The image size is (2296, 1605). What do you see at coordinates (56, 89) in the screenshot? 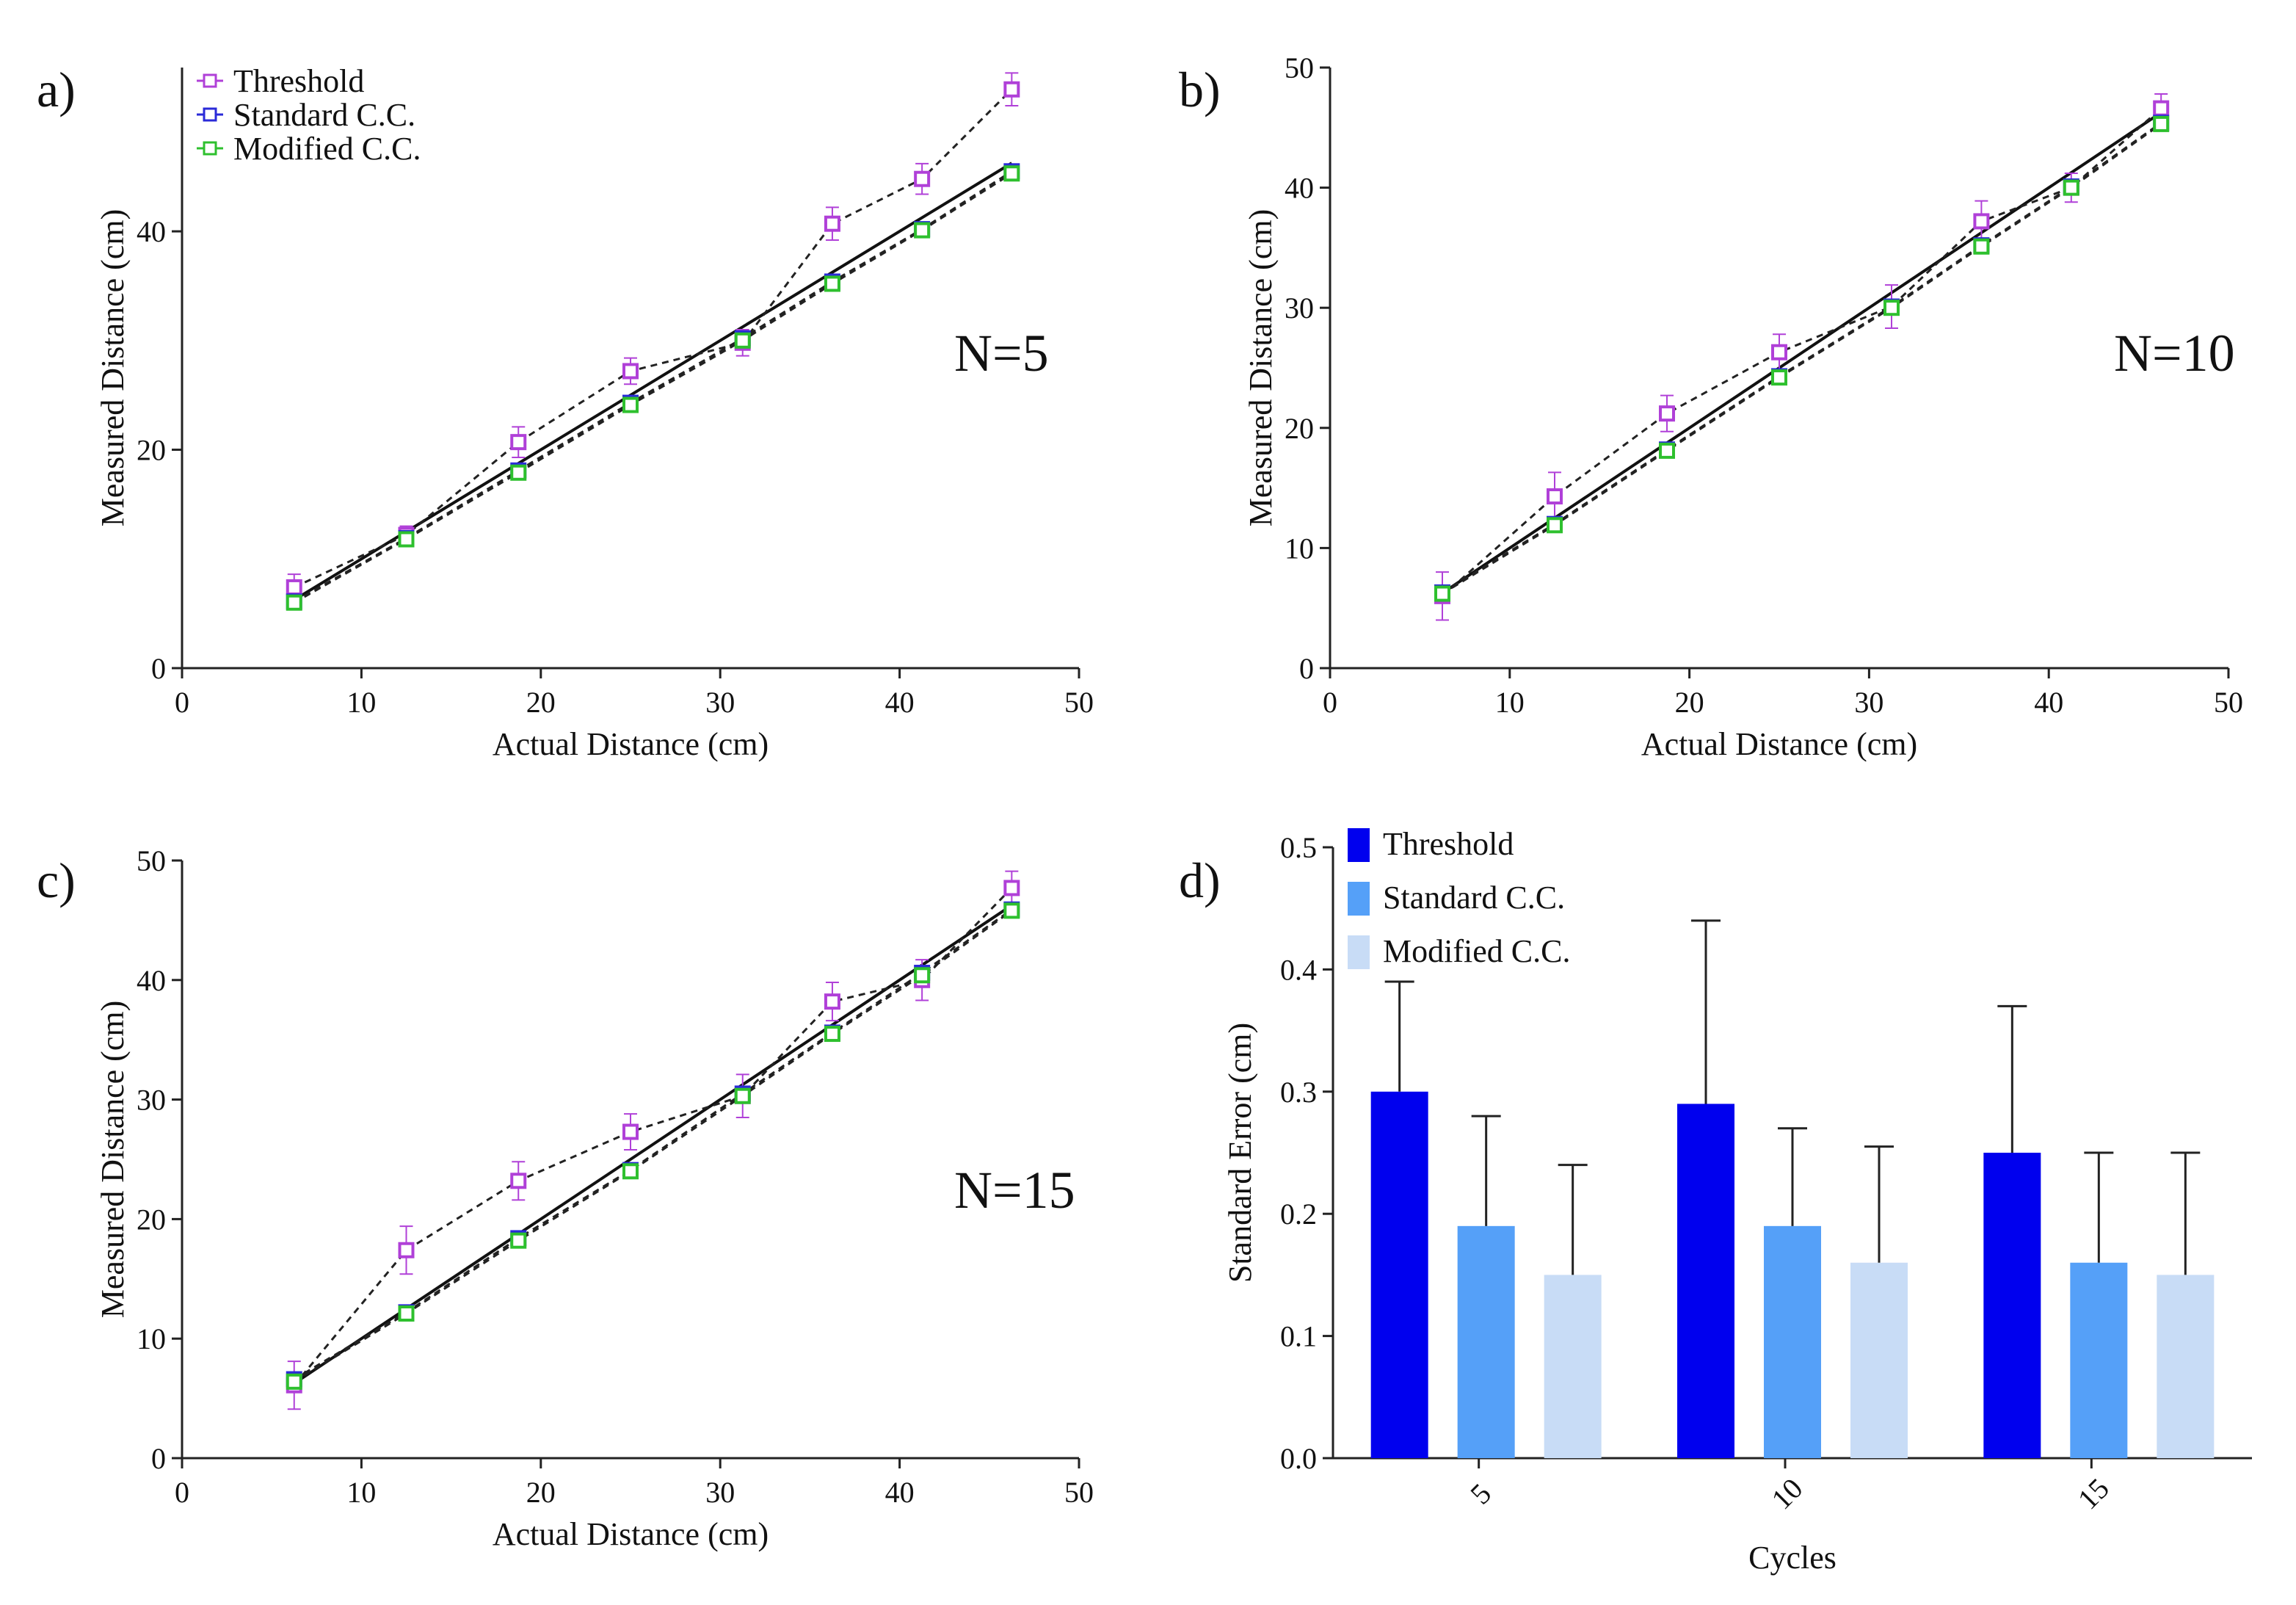
I see `panel-label: a)` at bounding box center [56, 89].